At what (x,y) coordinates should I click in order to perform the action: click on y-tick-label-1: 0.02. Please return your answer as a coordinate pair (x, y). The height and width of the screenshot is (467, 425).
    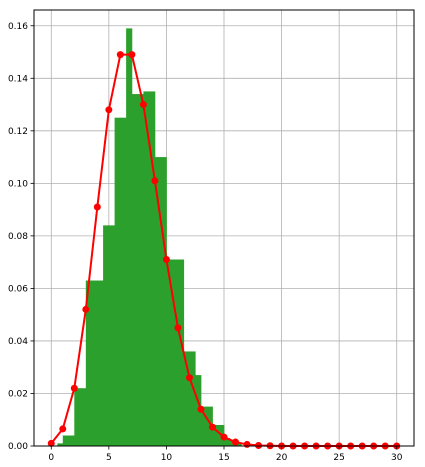
    Looking at the image, I should click on (18, 394).